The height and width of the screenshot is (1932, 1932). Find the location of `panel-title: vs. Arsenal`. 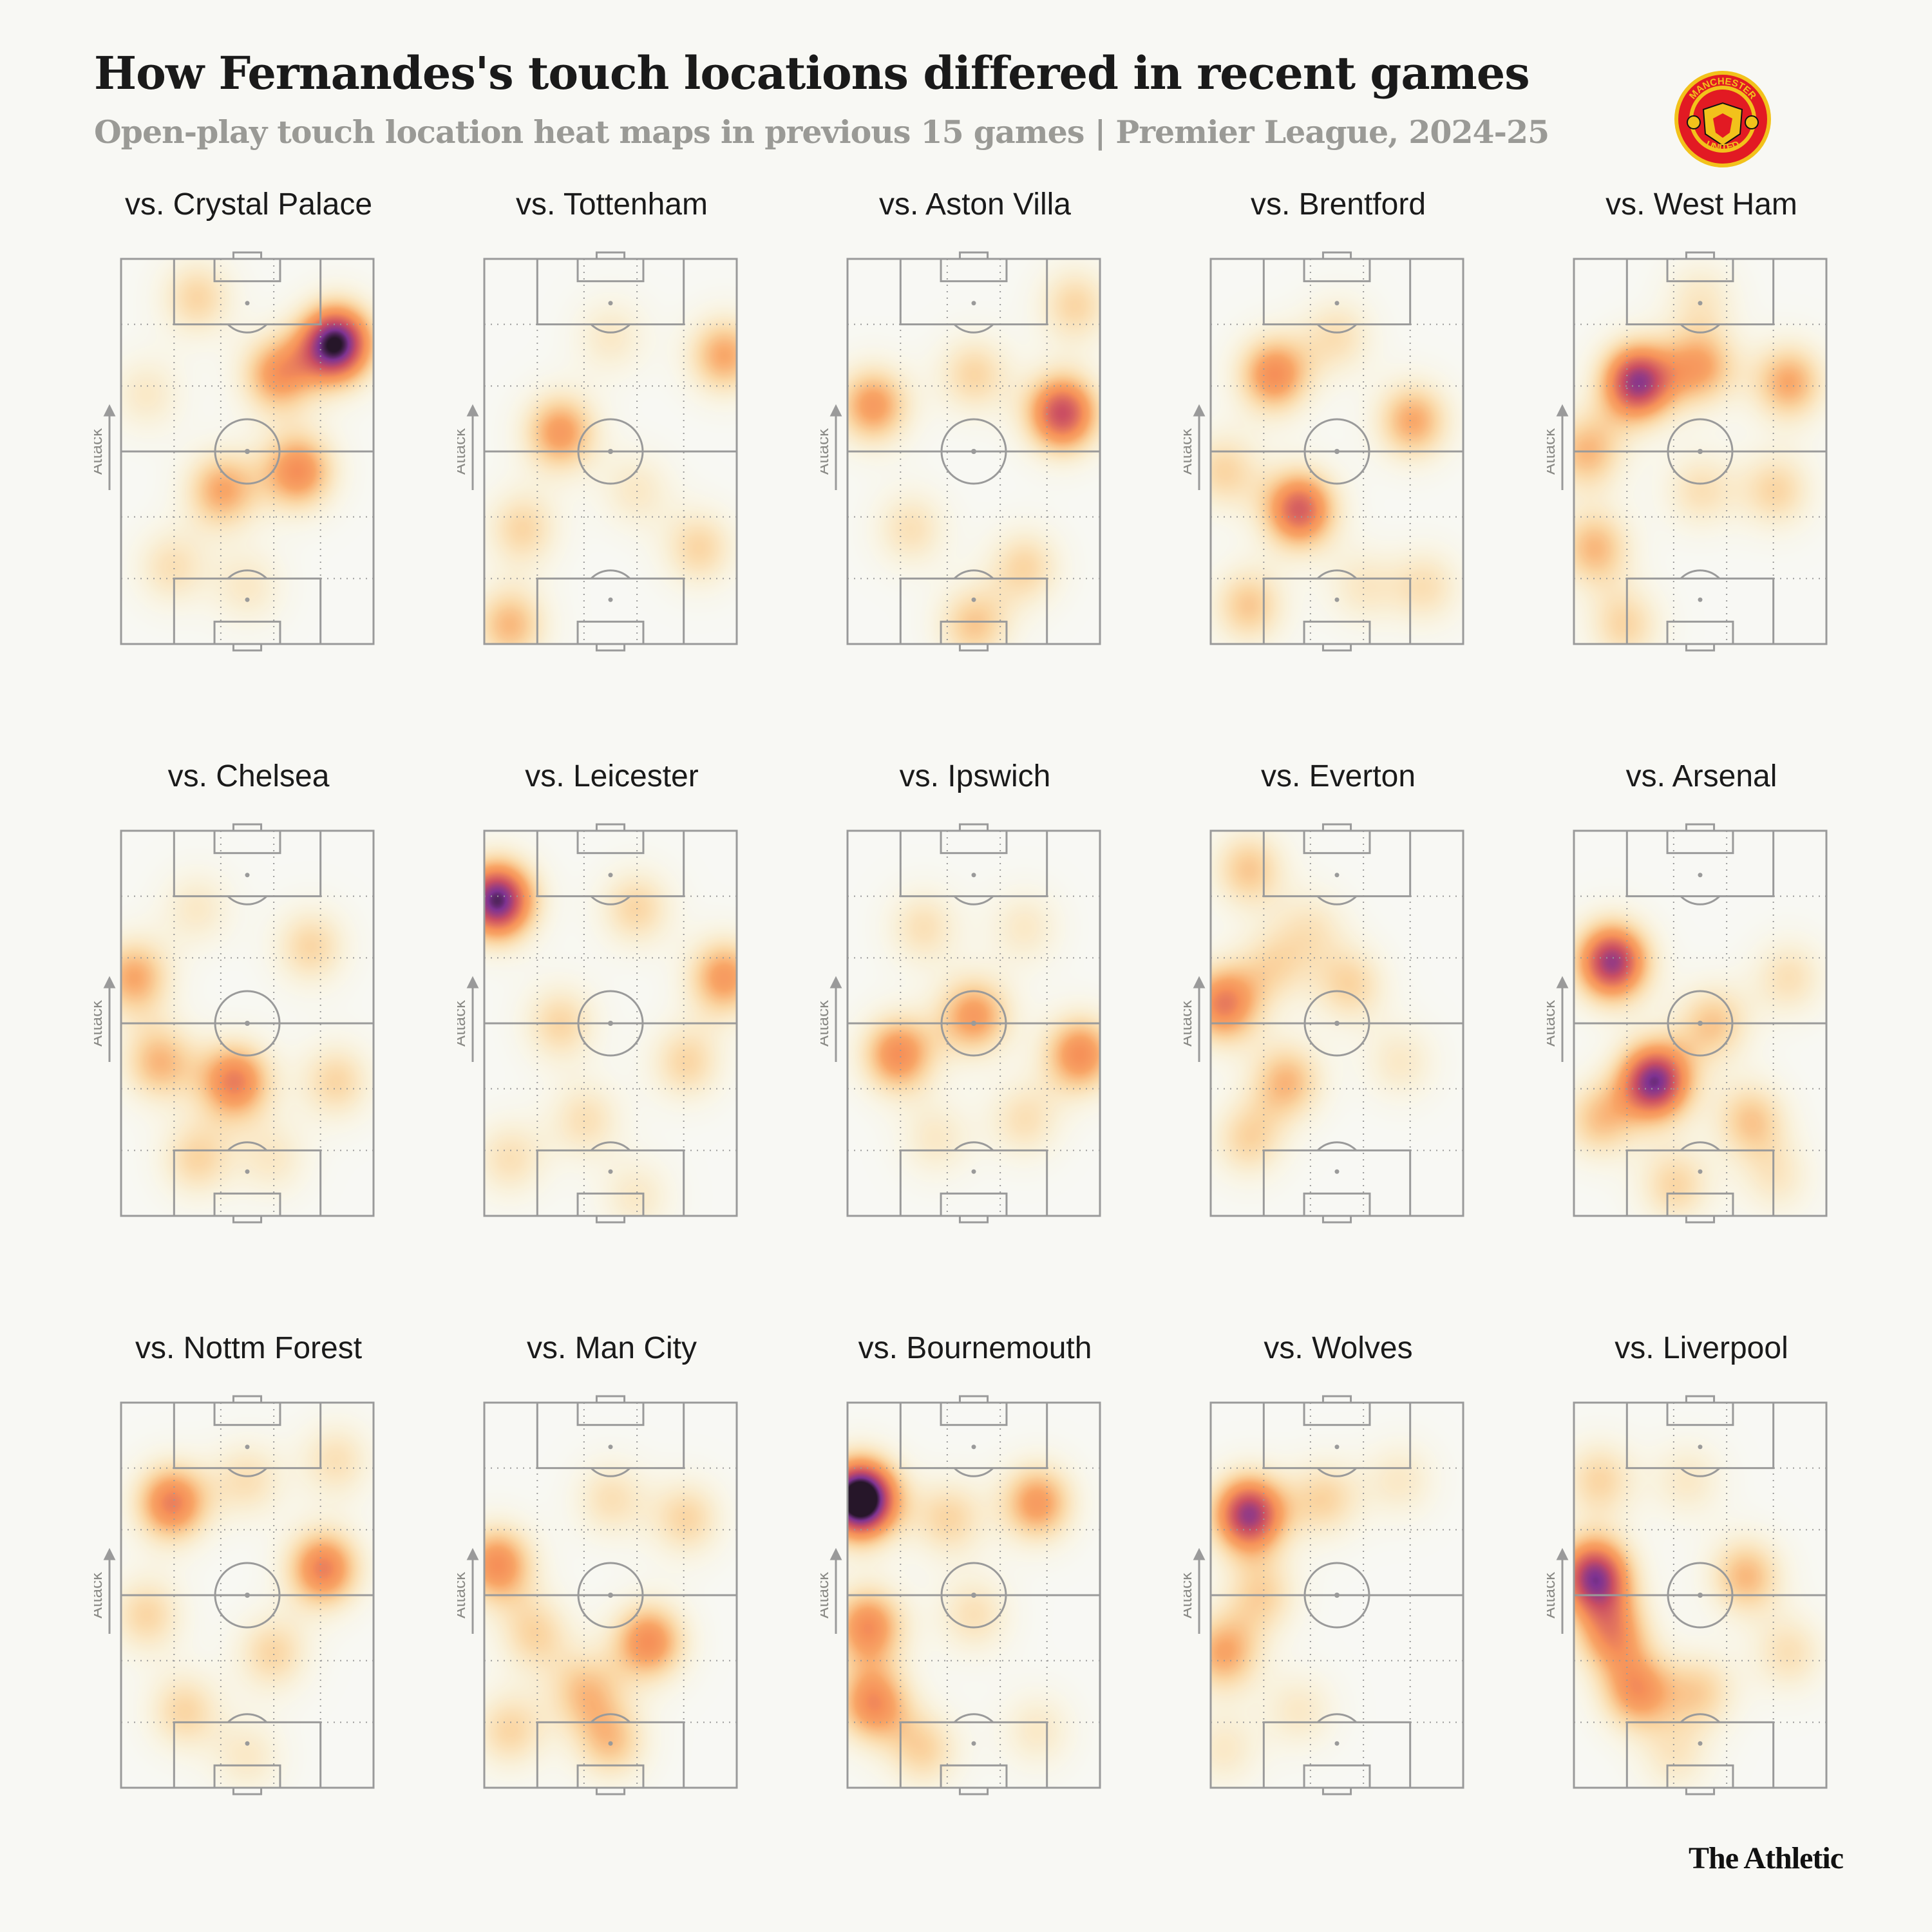

panel-title: vs. Arsenal is located at coordinates (1701, 776).